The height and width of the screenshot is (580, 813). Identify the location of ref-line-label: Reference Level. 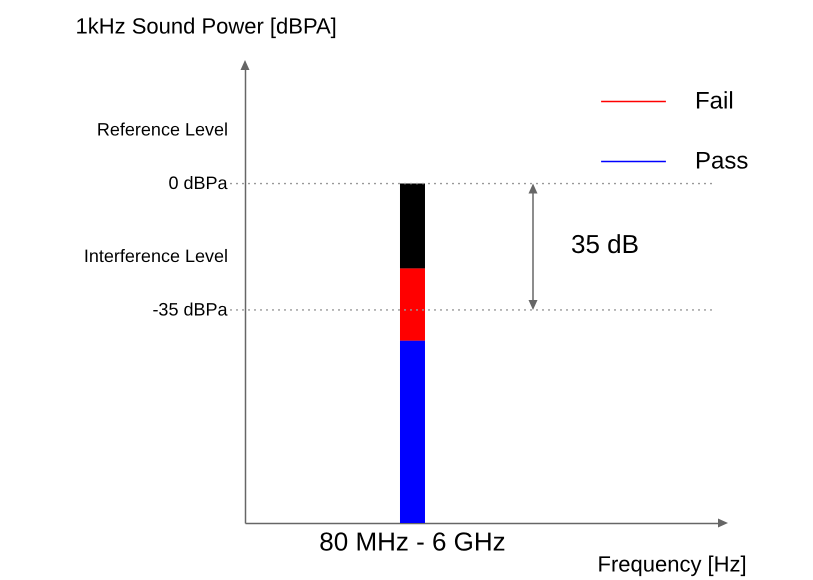
(162, 130).